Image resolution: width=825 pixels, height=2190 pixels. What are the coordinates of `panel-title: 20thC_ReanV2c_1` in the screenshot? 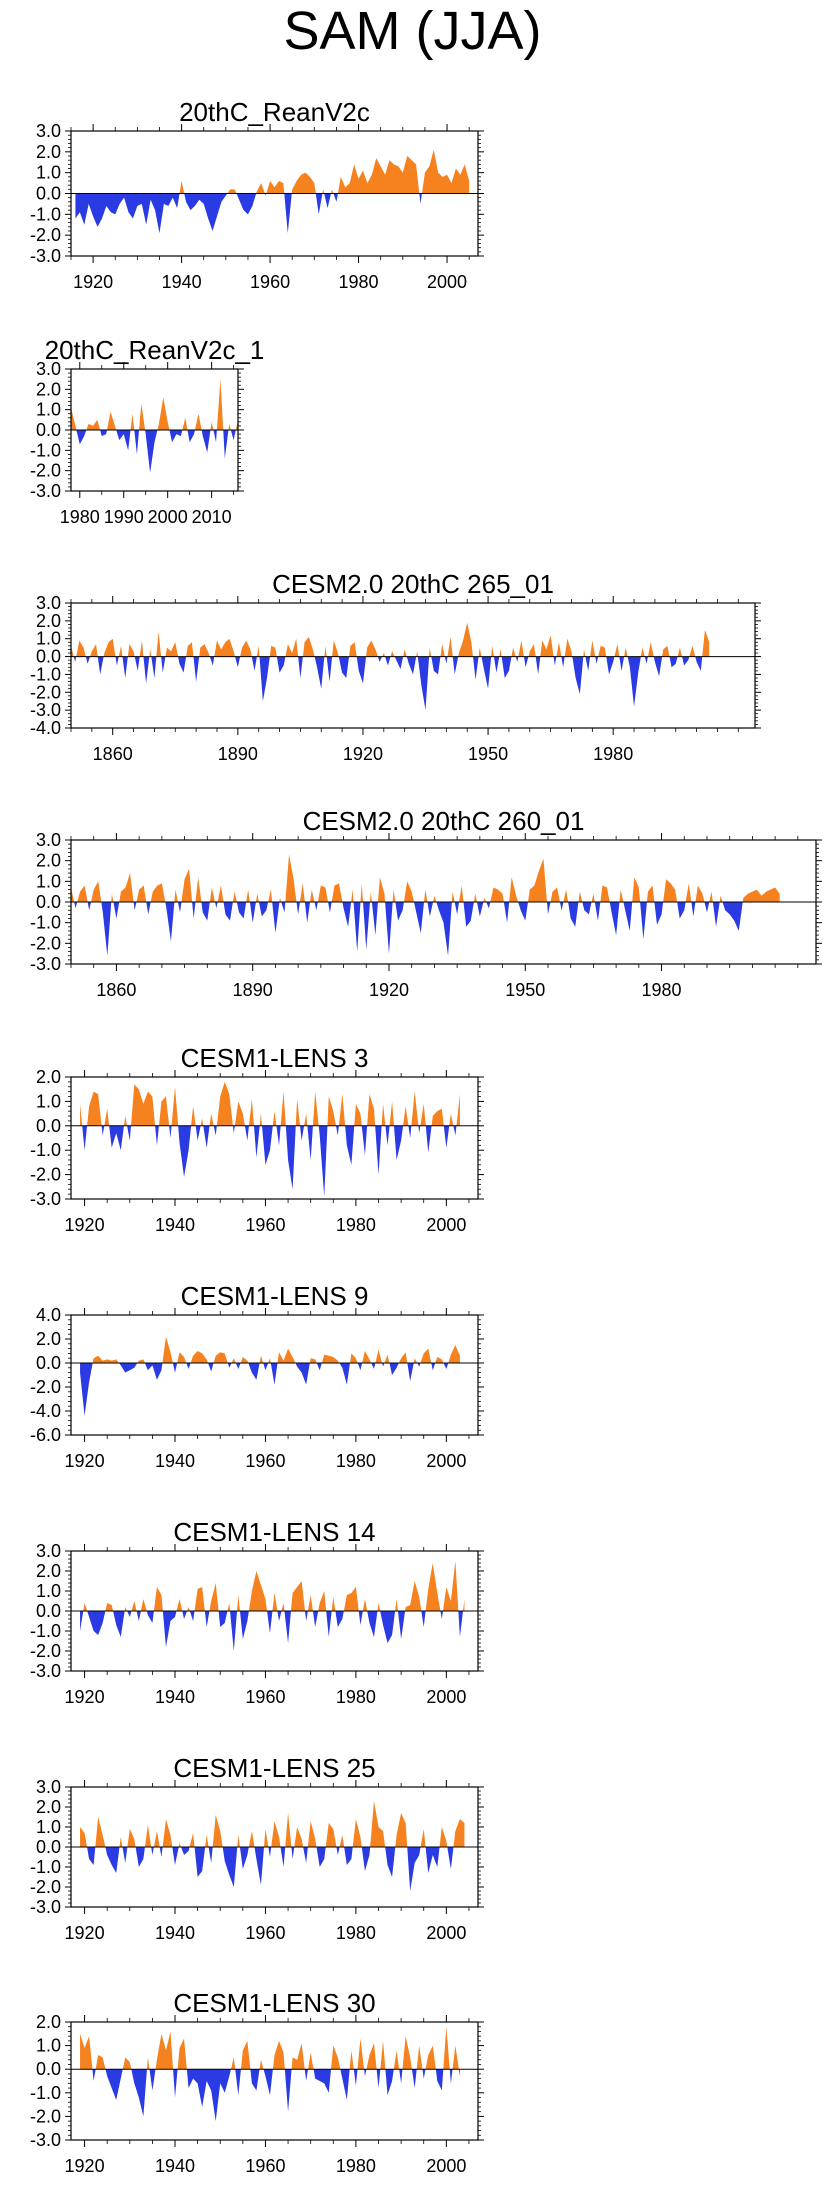 It's located at (155, 350).